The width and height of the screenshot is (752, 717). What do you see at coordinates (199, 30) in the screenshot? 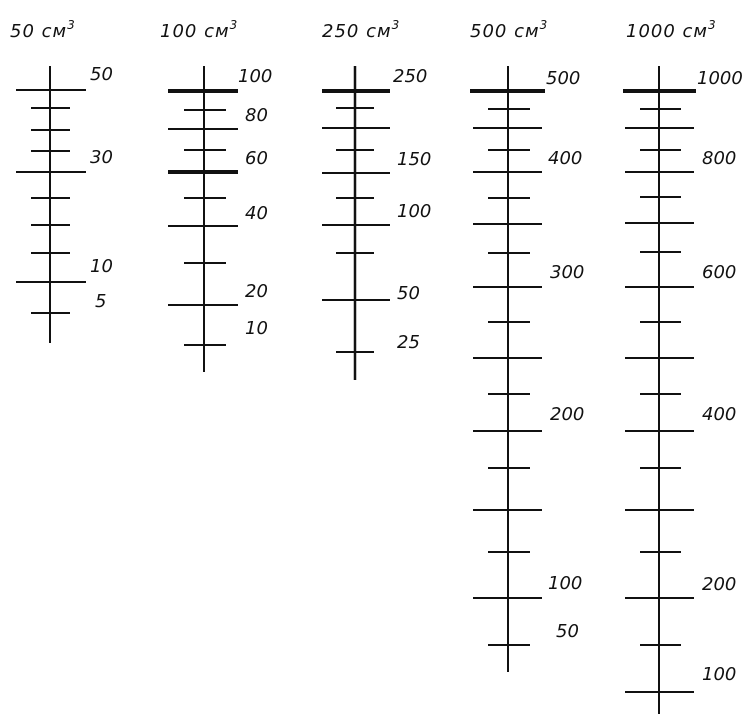
I see `cylinder-100-title: 100 см3` at bounding box center [199, 30].